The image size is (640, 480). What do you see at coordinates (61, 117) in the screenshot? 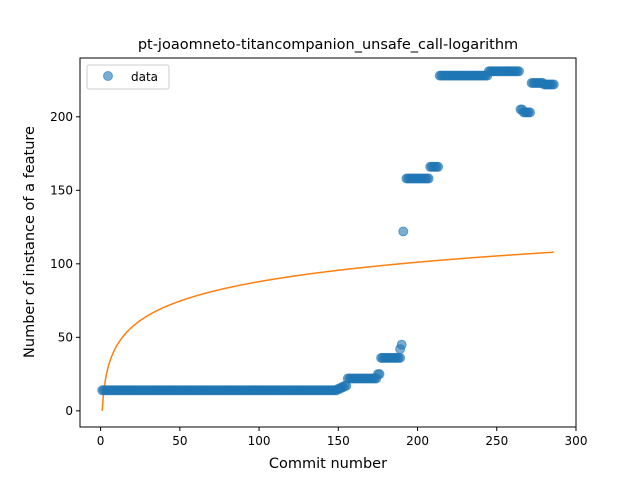
I see `y-tick-label: 200` at bounding box center [61, 117].